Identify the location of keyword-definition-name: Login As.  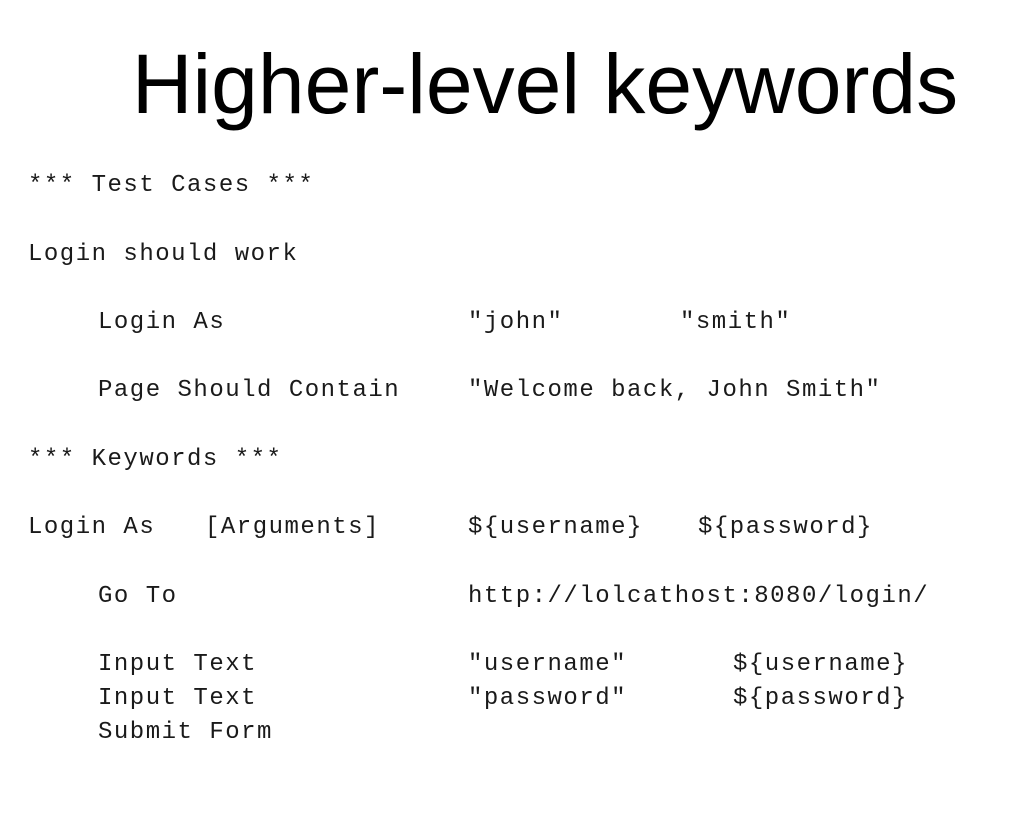
(92, 527).